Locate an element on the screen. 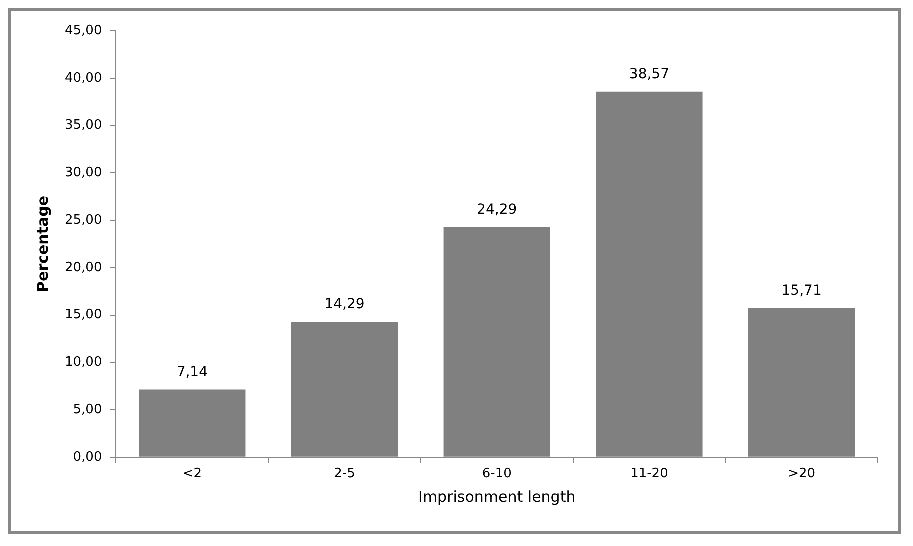  data-label: 14,29 is located at coordinates (344, 304).